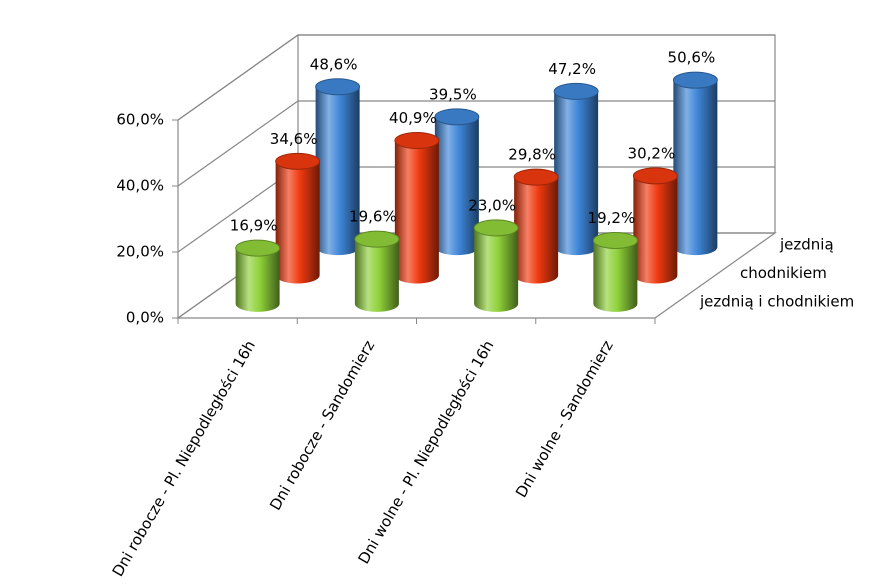 This screenshot has height=585, width=896. What do you see at coordinates (652, 153) in the screenshot?
I see `value-label: 30,2%` at bounding box center [652, 153].